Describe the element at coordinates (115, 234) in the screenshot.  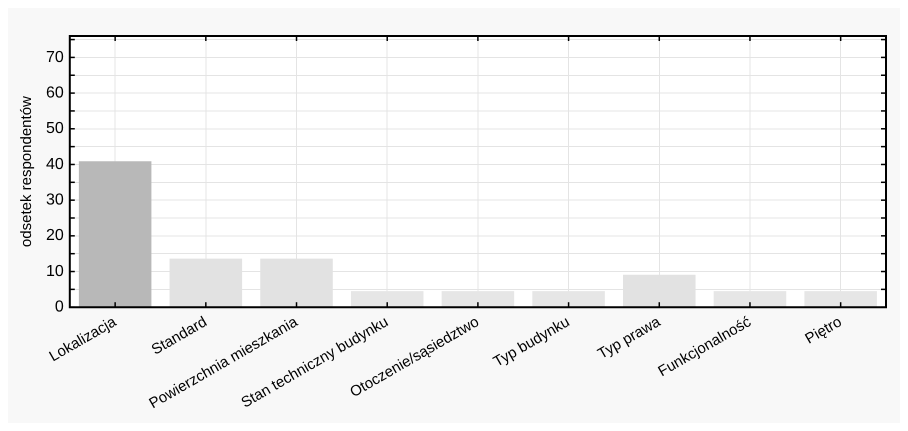
I see `bar` at that location.